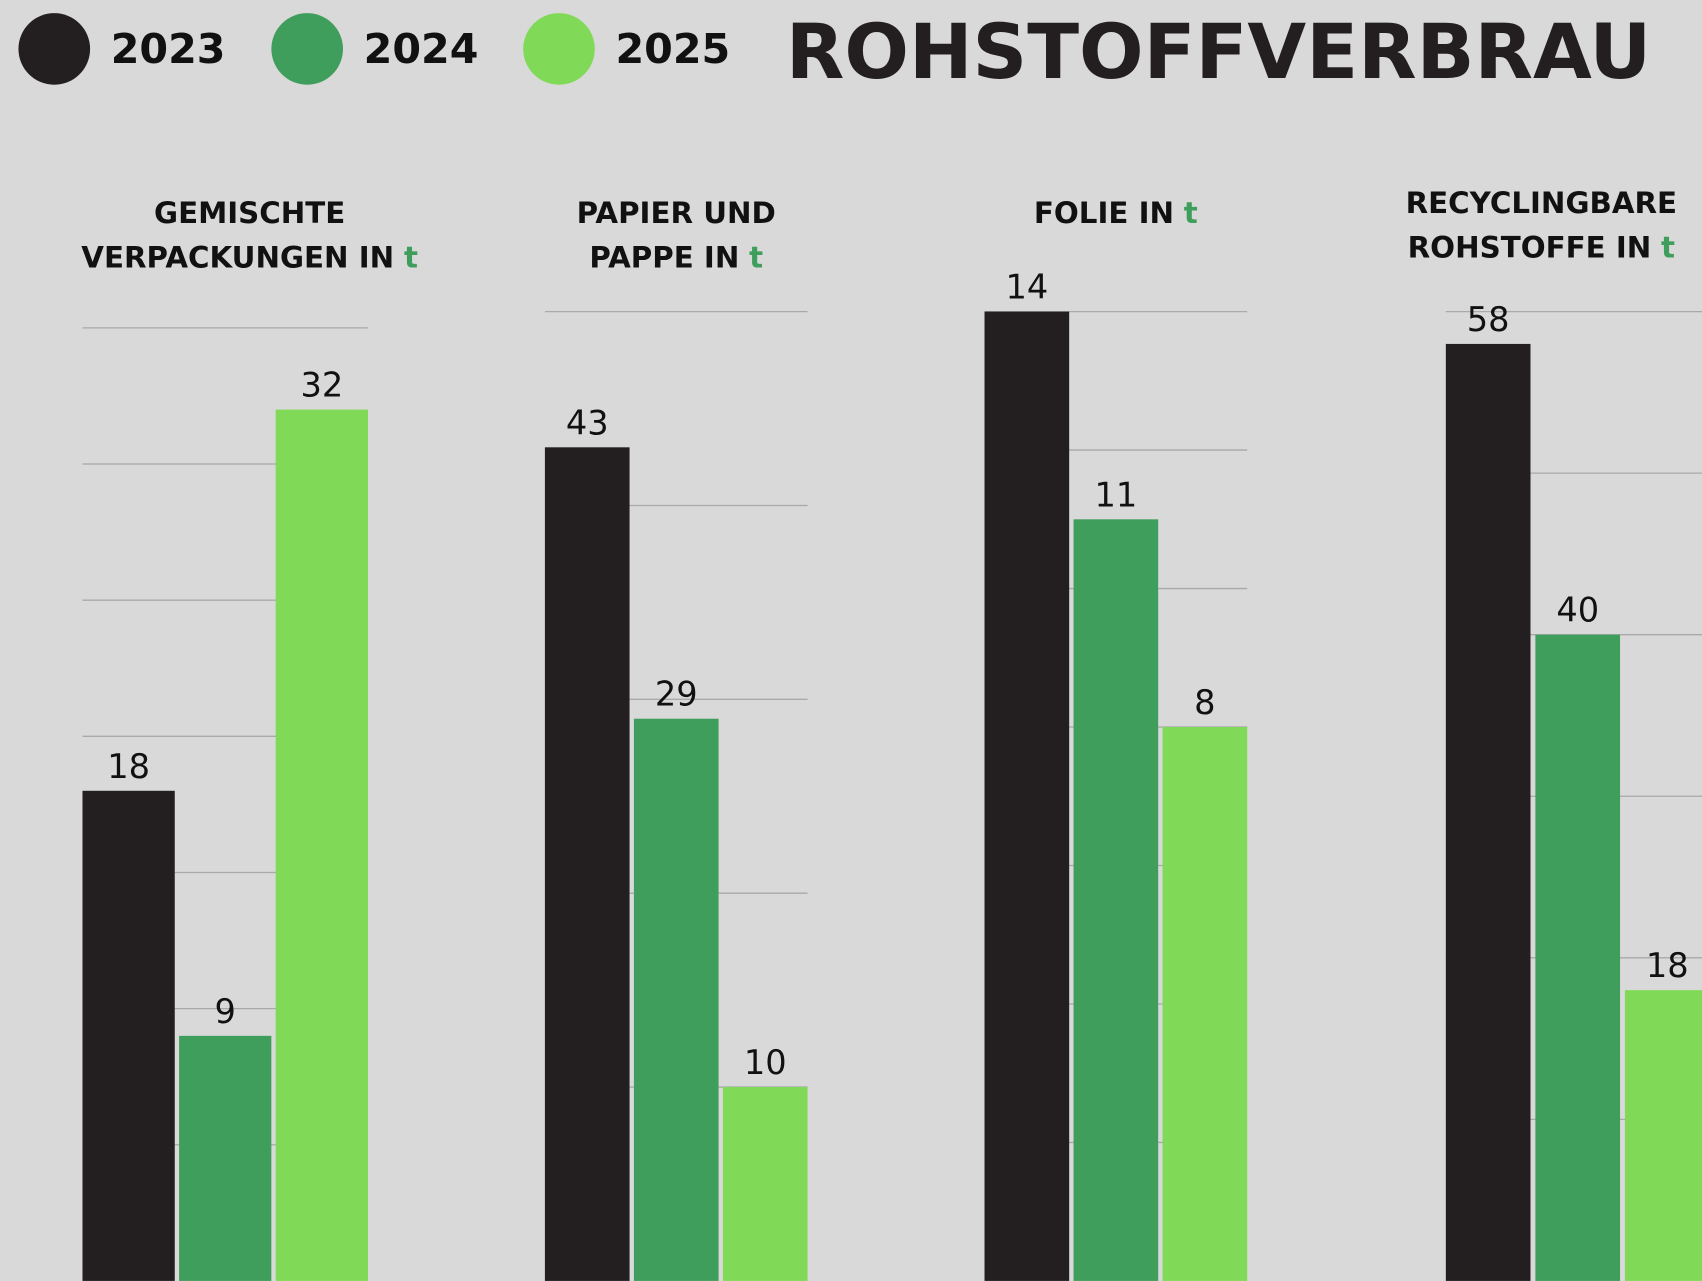 This screenshot has width=1702, height=1281. What do you see at coordinates (1577, 610) in the screenshot?
I see `data-label: 40` at bounding box center [1577, 610].